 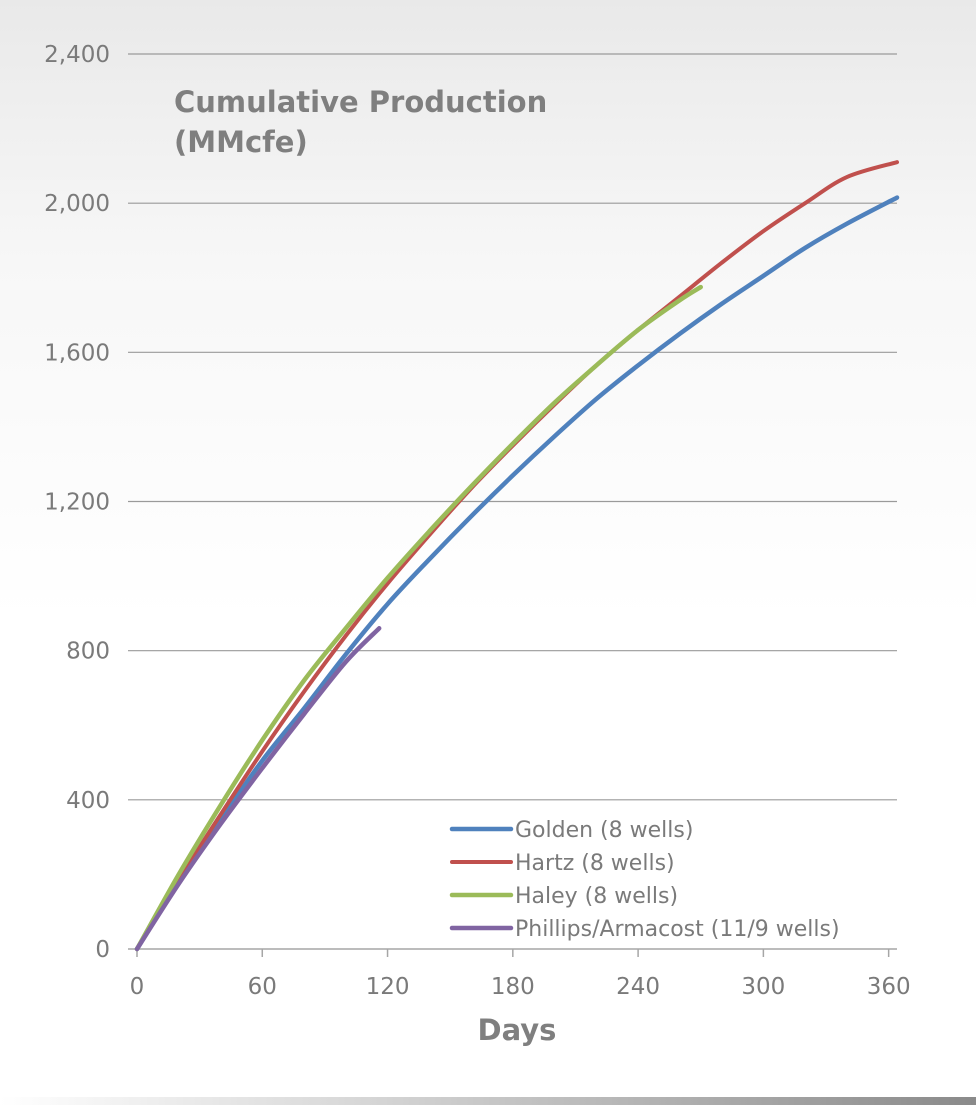 What do you see at coordinates (596, 896) in the screenshot?
I see `legend-label: Haley (8 wells)` at bounding box center [596, 896].